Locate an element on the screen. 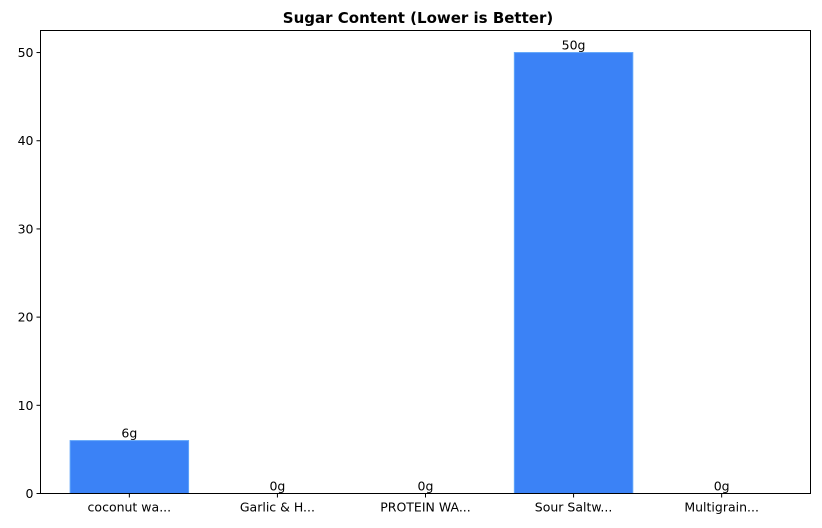  y-tick-label: 20 is located at coordinates (26, 317).